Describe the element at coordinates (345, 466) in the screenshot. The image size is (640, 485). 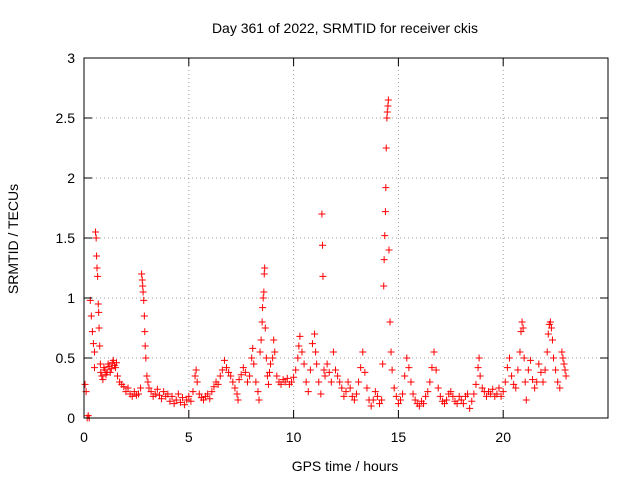
I see `x-axis-label: GPS time / hours` at that location.